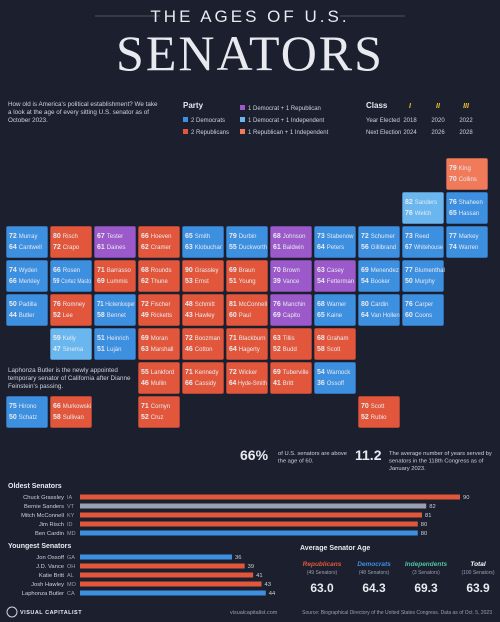  Describe the element at coordinates (250, 53) in the screenshot. I see `title: SENATORS` at that location.